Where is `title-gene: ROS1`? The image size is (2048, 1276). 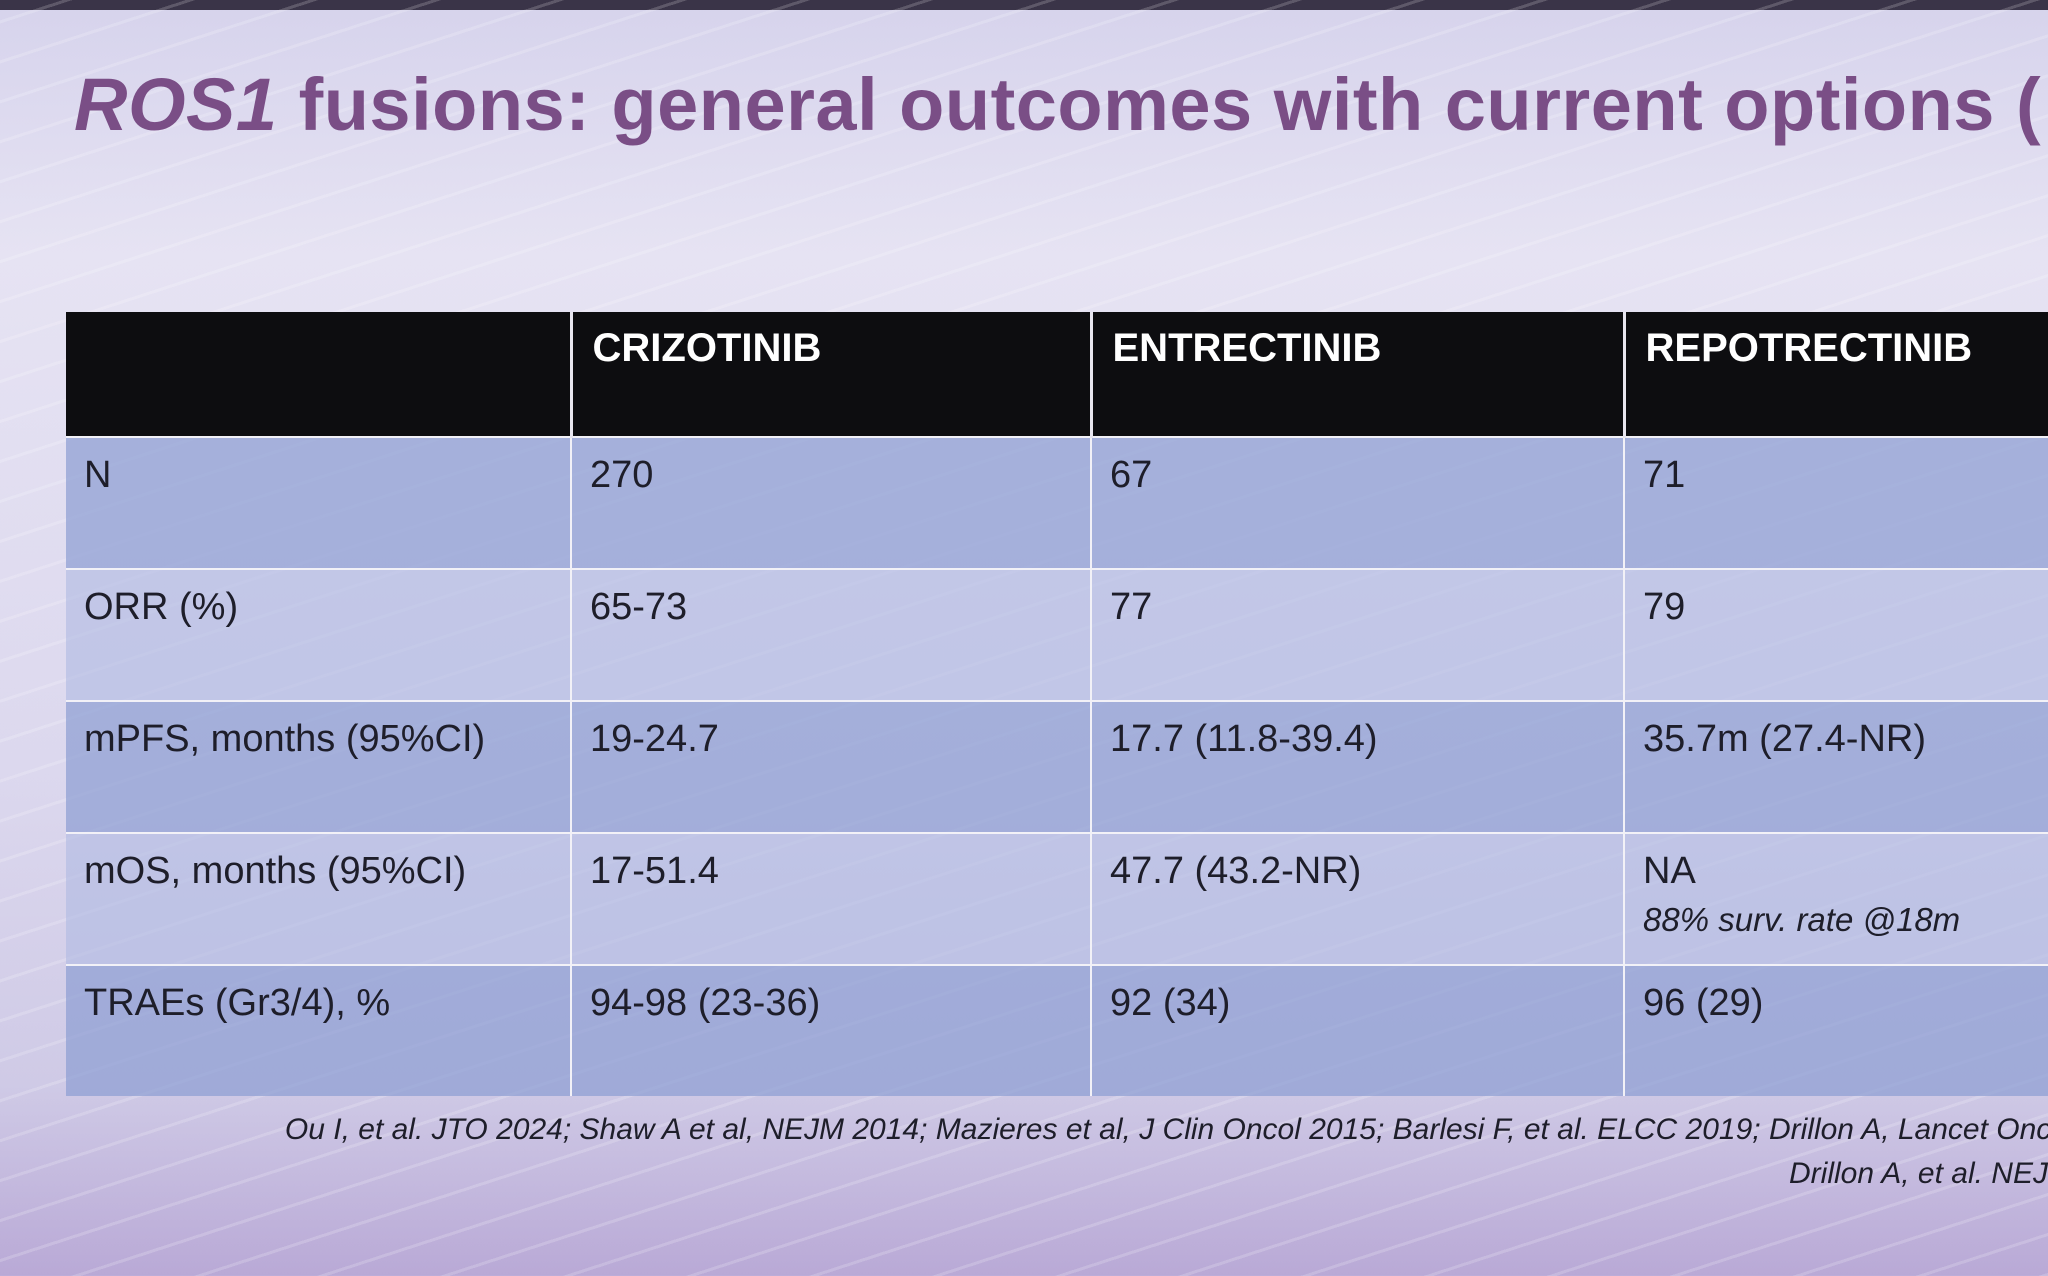 title-gene: ROS1 is located at coordinates (176, 104).